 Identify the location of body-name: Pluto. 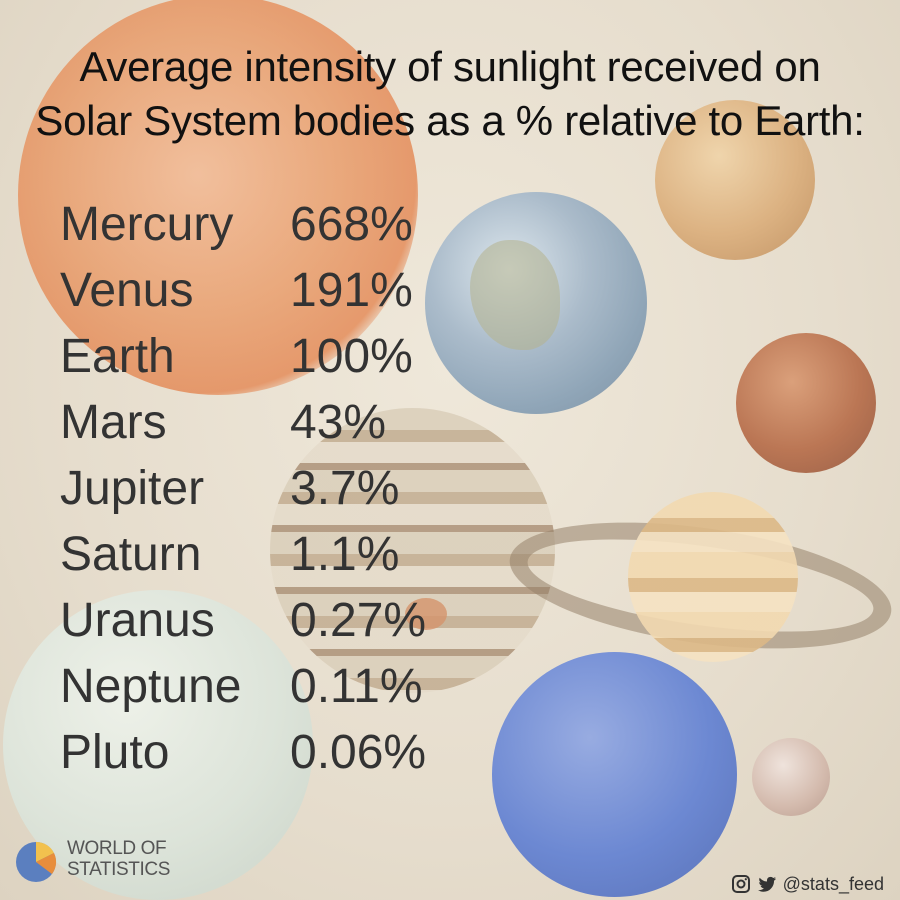
(115, 752).